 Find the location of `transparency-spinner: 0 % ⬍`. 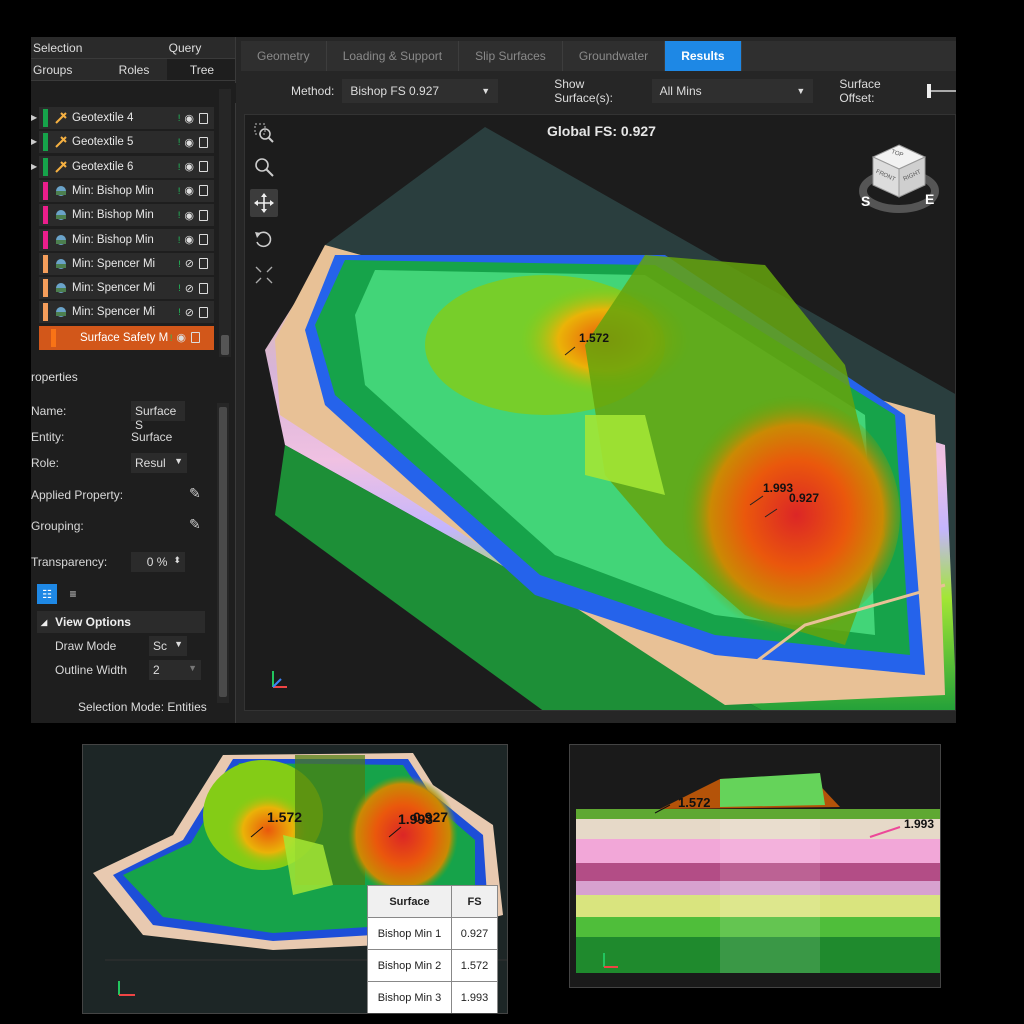

transparency-spinner: 0 % ⬍ is located at coordinates (158, 562).